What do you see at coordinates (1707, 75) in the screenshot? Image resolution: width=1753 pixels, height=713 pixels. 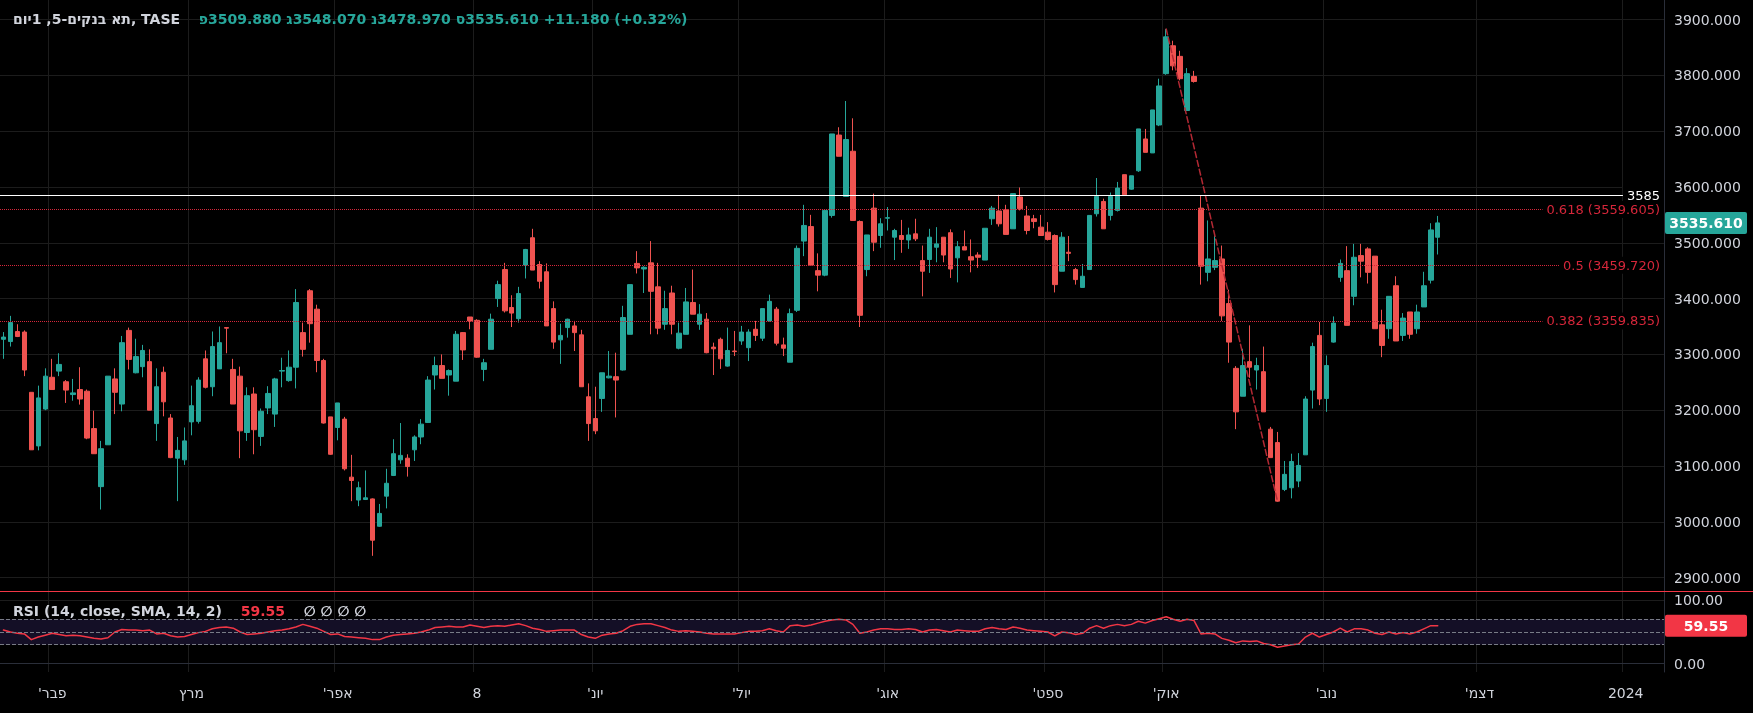 I see `y-tick-label: 3800.000` at bounding box center [1707, 75].